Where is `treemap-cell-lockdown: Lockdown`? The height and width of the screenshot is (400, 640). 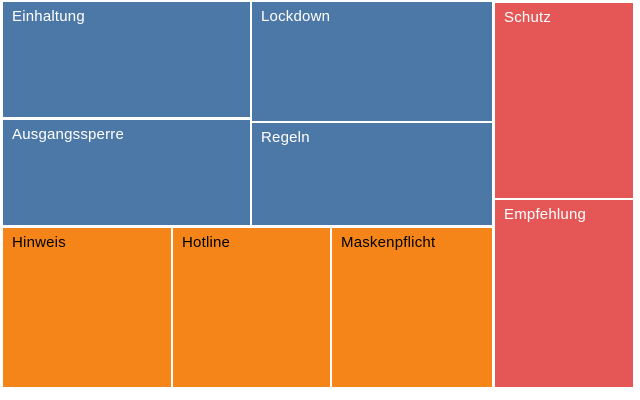
treemap-cell-lockdown: Lockdown is located at coordinates (372, 61).